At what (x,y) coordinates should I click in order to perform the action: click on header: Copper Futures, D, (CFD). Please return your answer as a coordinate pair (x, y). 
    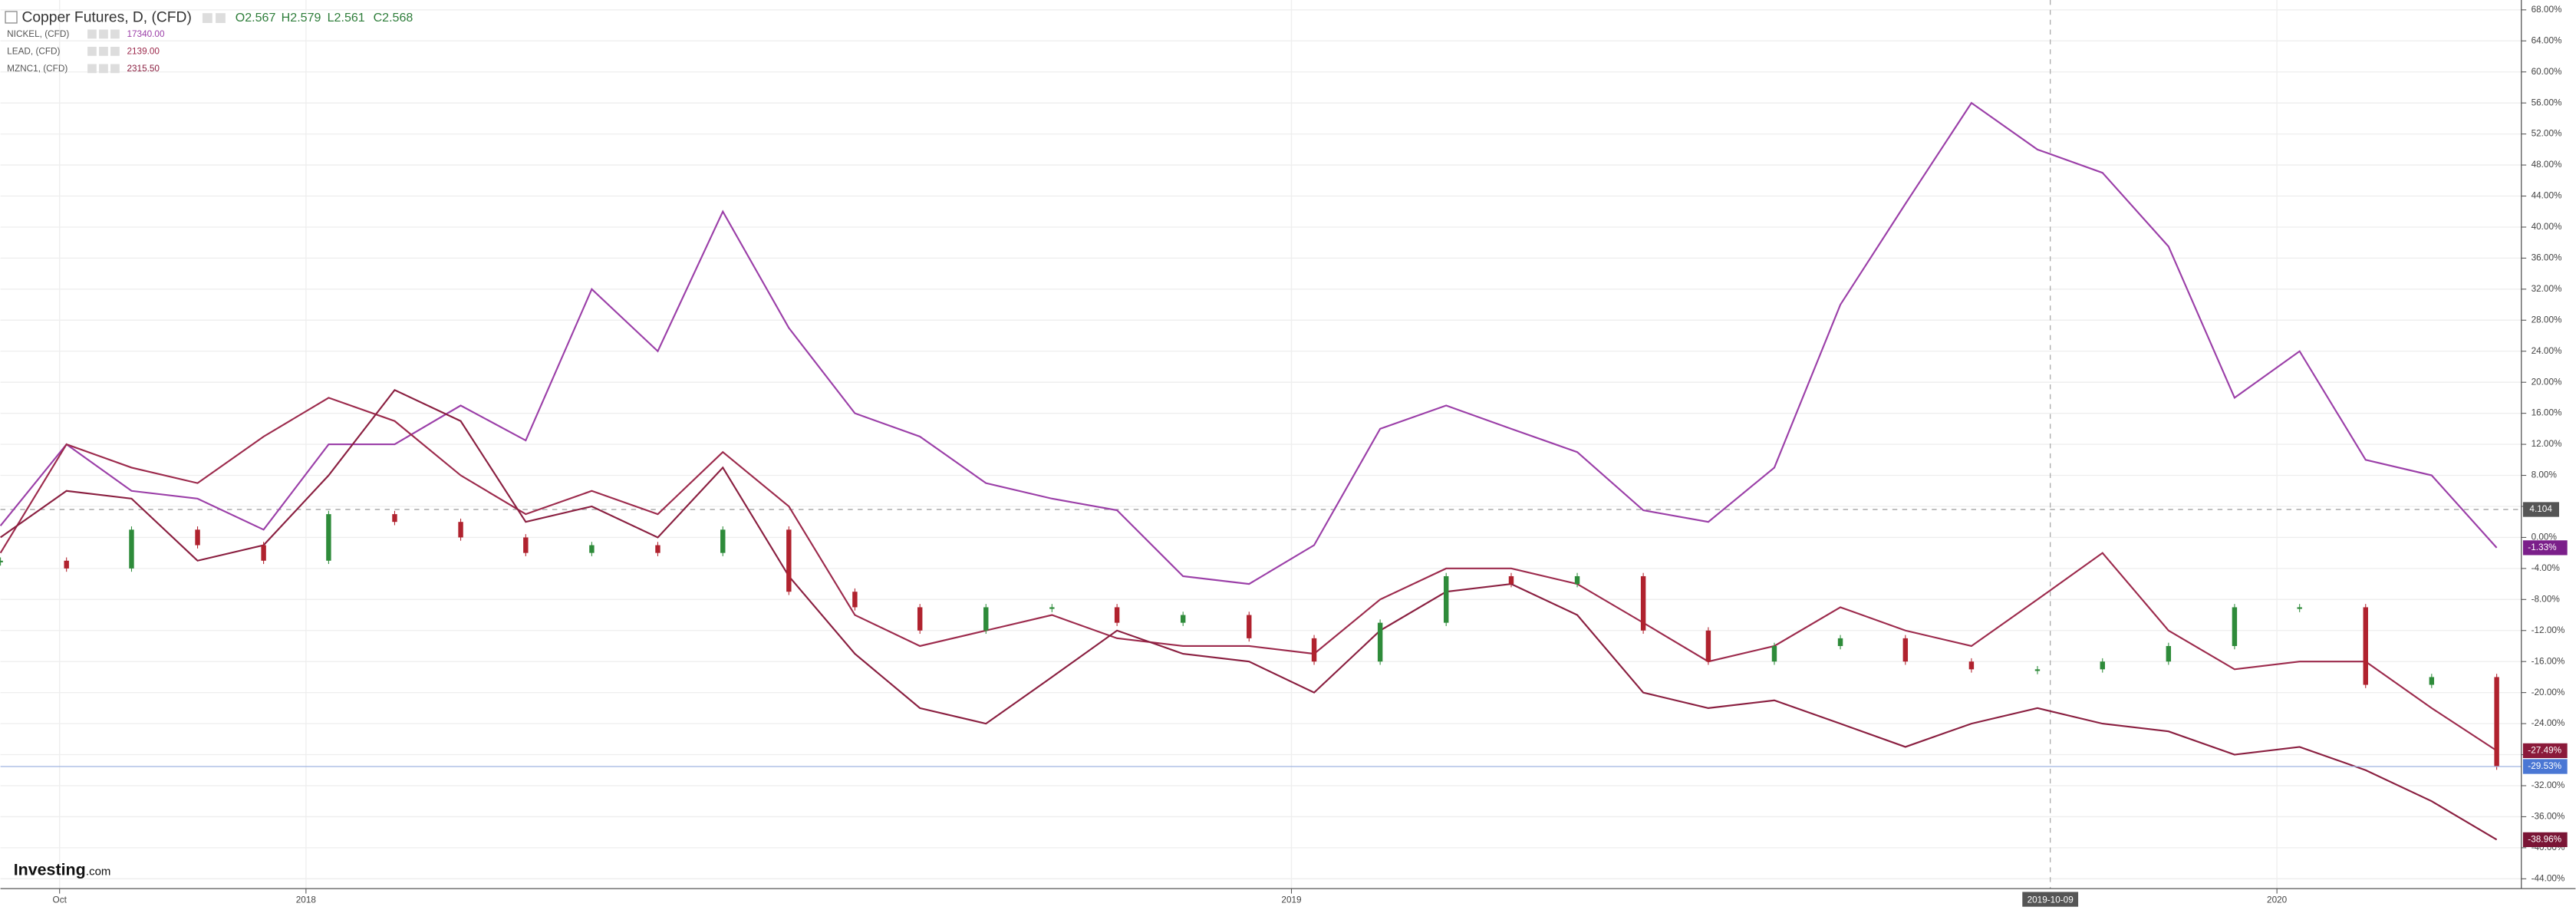
    Looking at the image, I should click on (115, 18).